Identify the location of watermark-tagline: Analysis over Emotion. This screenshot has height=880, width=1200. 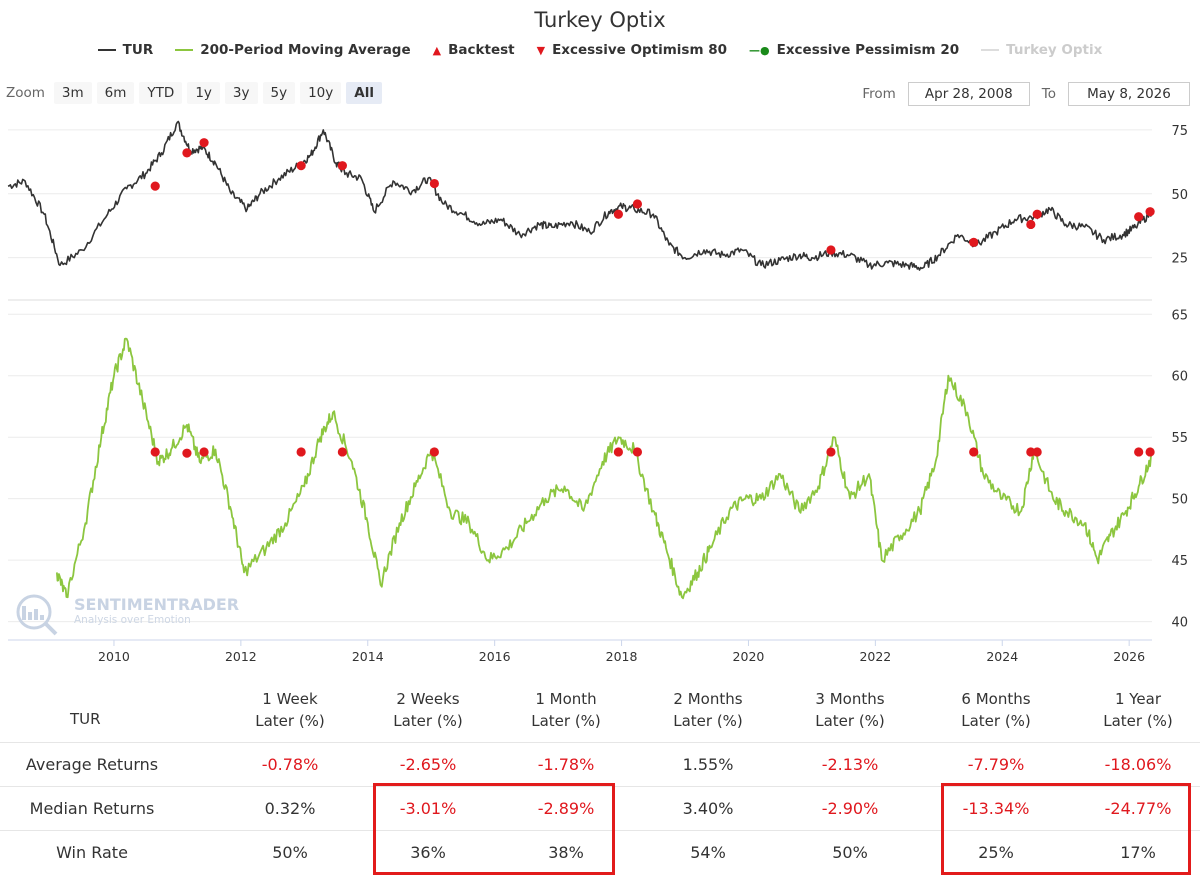
(132, 620).